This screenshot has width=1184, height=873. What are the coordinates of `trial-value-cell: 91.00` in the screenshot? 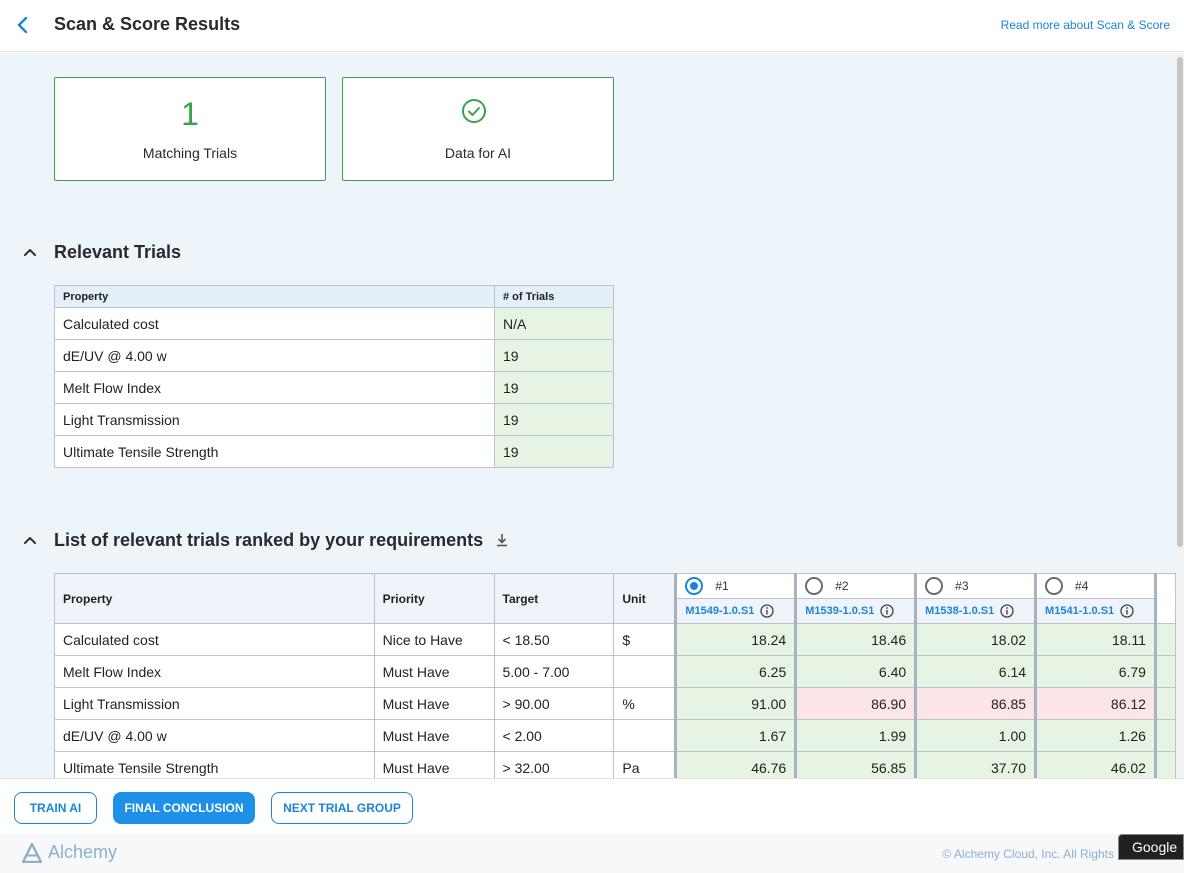 It's located at (735, 703).